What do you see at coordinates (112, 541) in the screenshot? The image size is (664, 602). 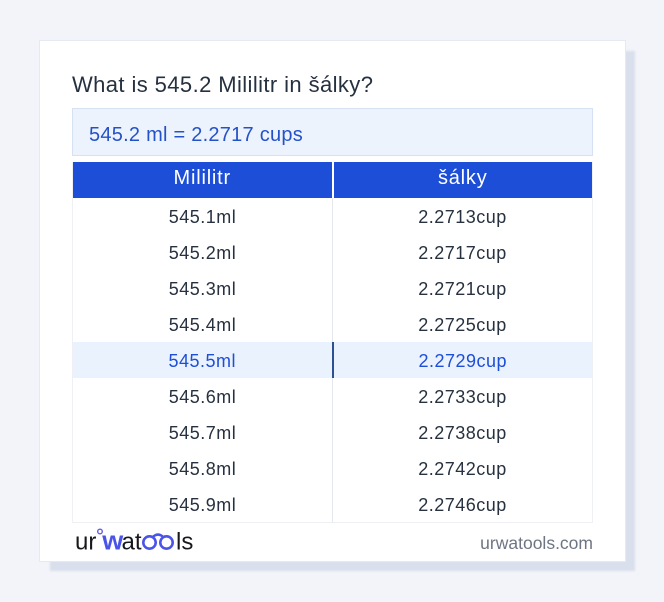 I see `svg-text: w` at bounding box center [112, 541].